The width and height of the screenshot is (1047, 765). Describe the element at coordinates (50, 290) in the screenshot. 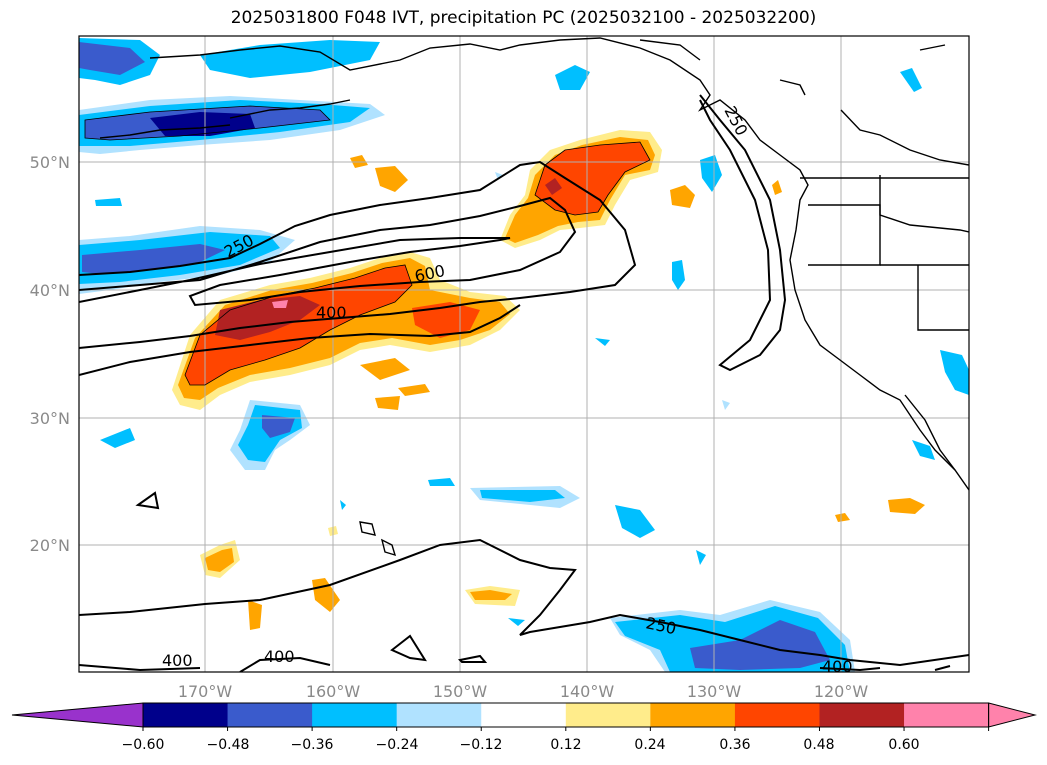

I see `lat-label-40n: 40°N` at that location.